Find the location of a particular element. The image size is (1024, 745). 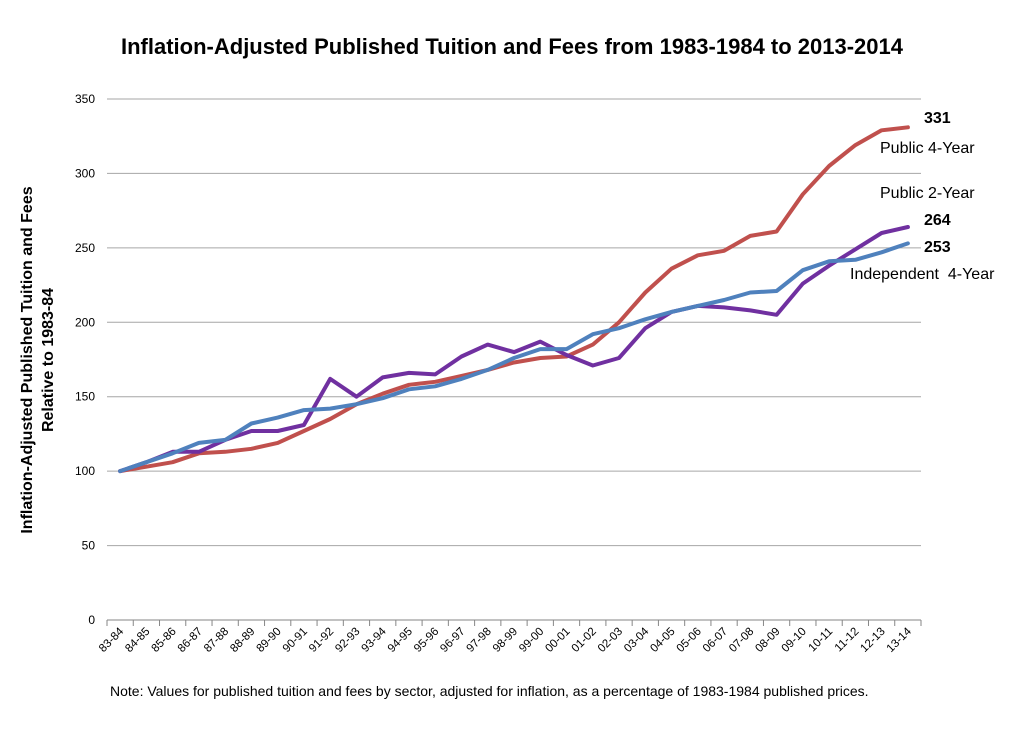

x-tick-label: 07-08 is located at coordinates (741, 640).